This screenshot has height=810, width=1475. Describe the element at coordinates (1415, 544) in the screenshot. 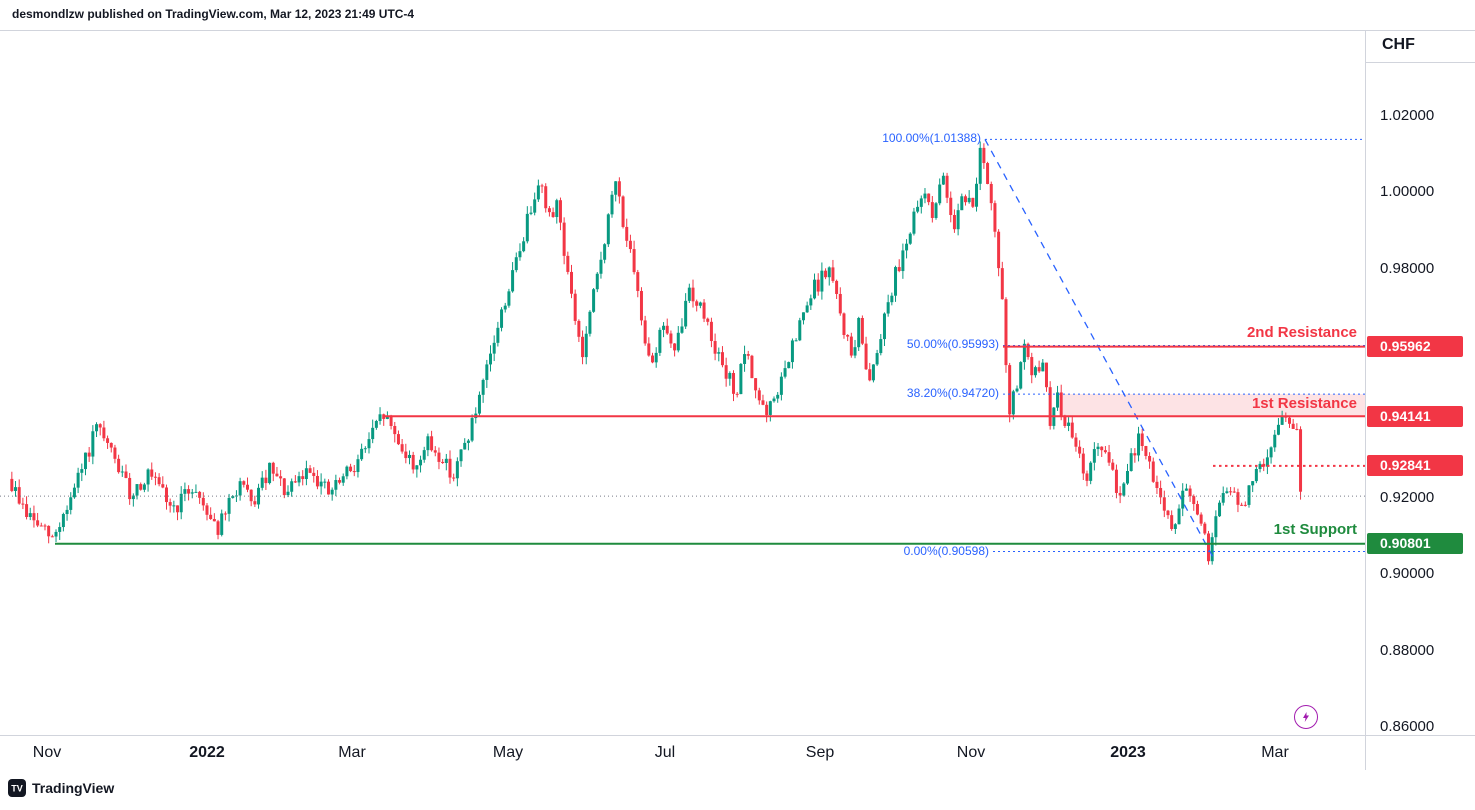

I see `price-level-badge: 0.90801` at that location.